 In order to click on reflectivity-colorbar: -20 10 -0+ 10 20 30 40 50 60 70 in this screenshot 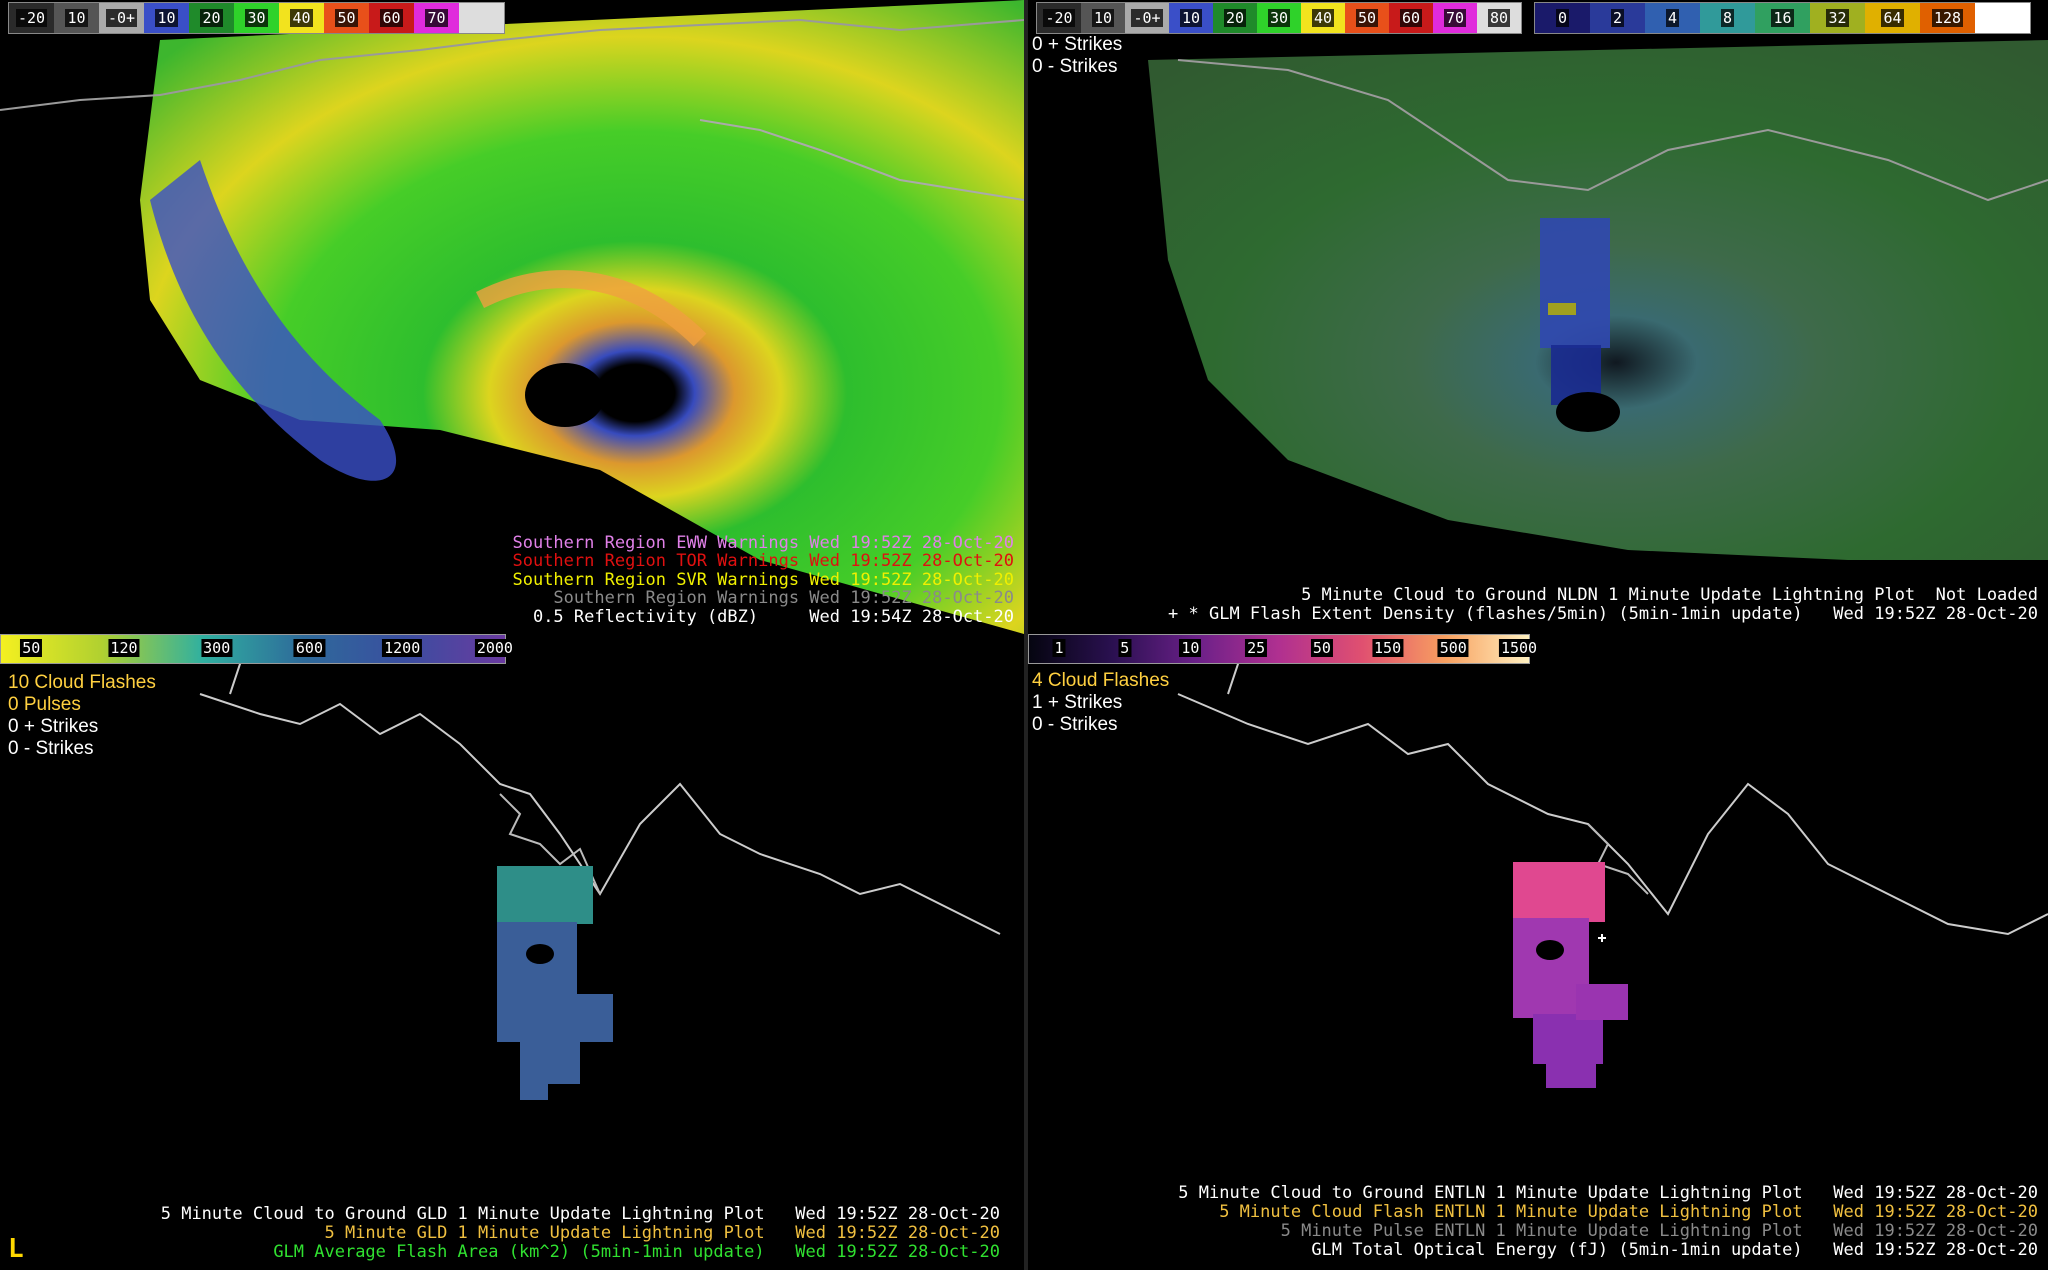, I will do `click(256, 18)`.